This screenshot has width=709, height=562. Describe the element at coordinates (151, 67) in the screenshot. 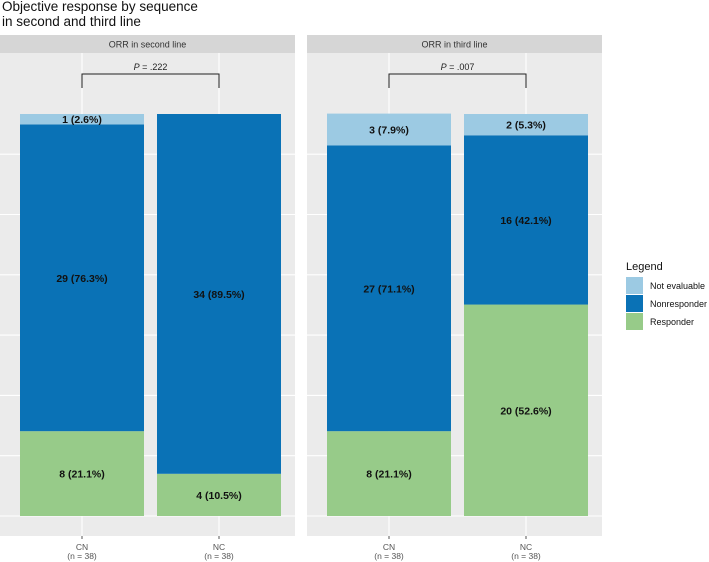

I see `p-value-label: P = .222` at that location.